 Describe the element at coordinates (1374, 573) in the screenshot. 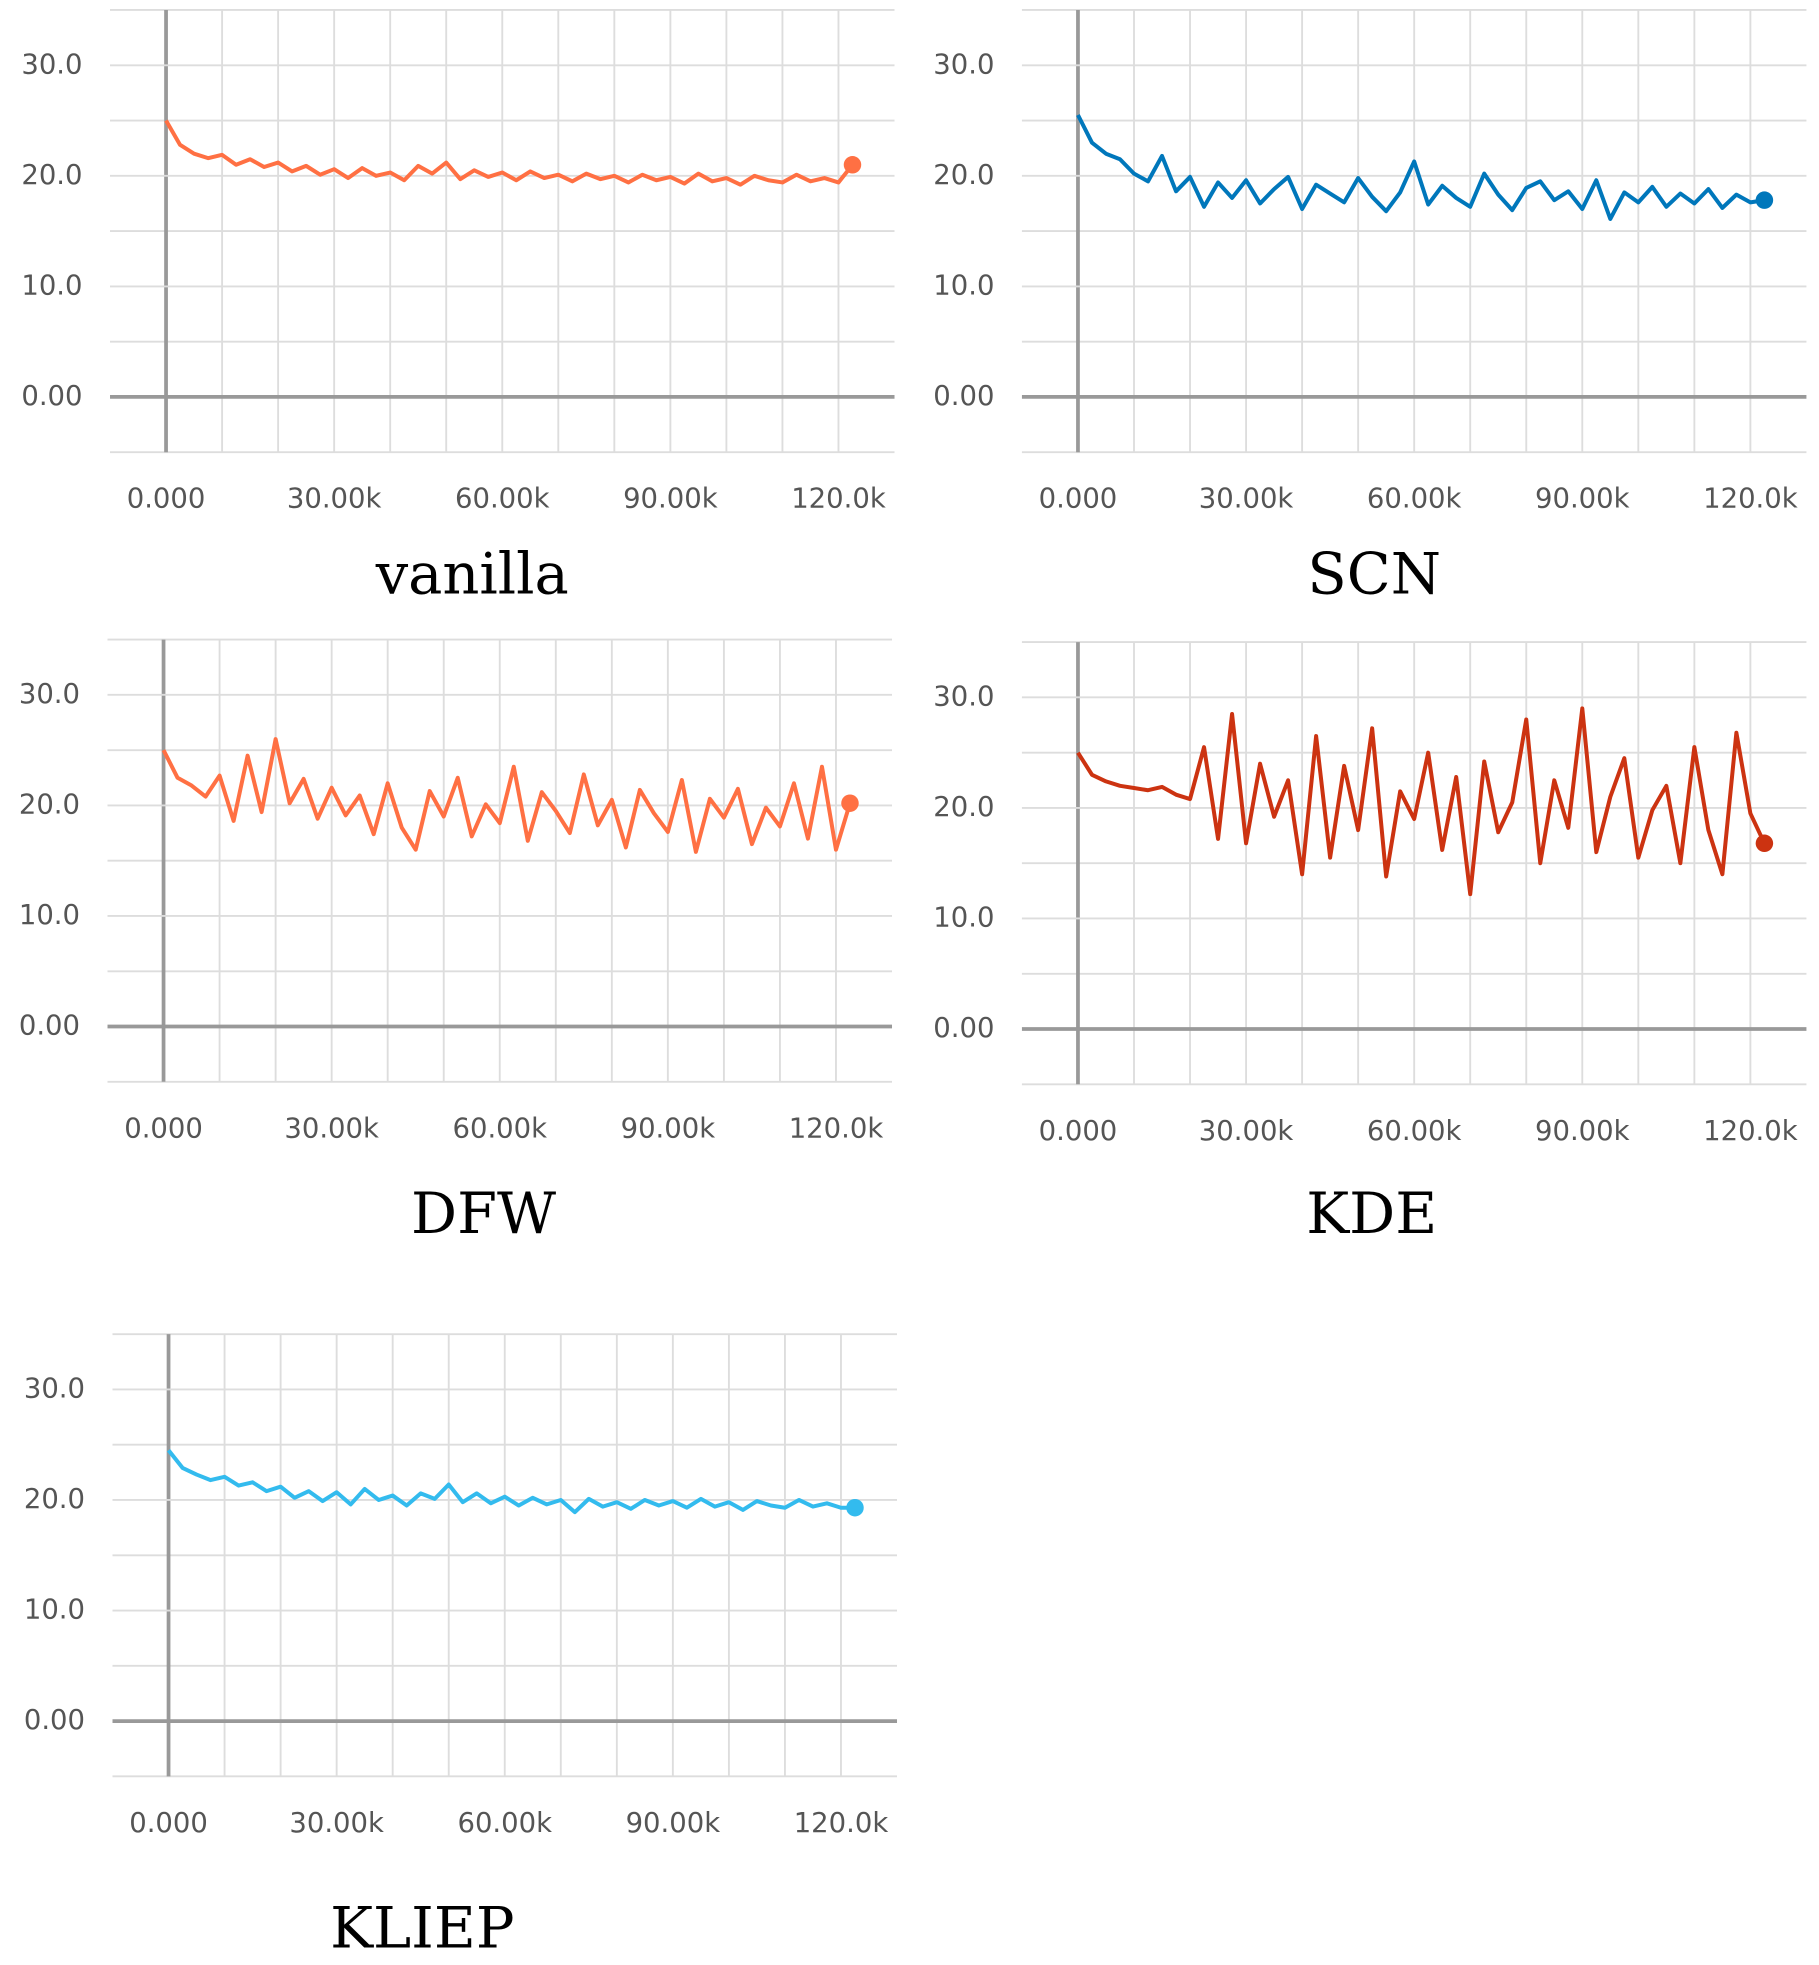

I see `caption: SCN` at that location.